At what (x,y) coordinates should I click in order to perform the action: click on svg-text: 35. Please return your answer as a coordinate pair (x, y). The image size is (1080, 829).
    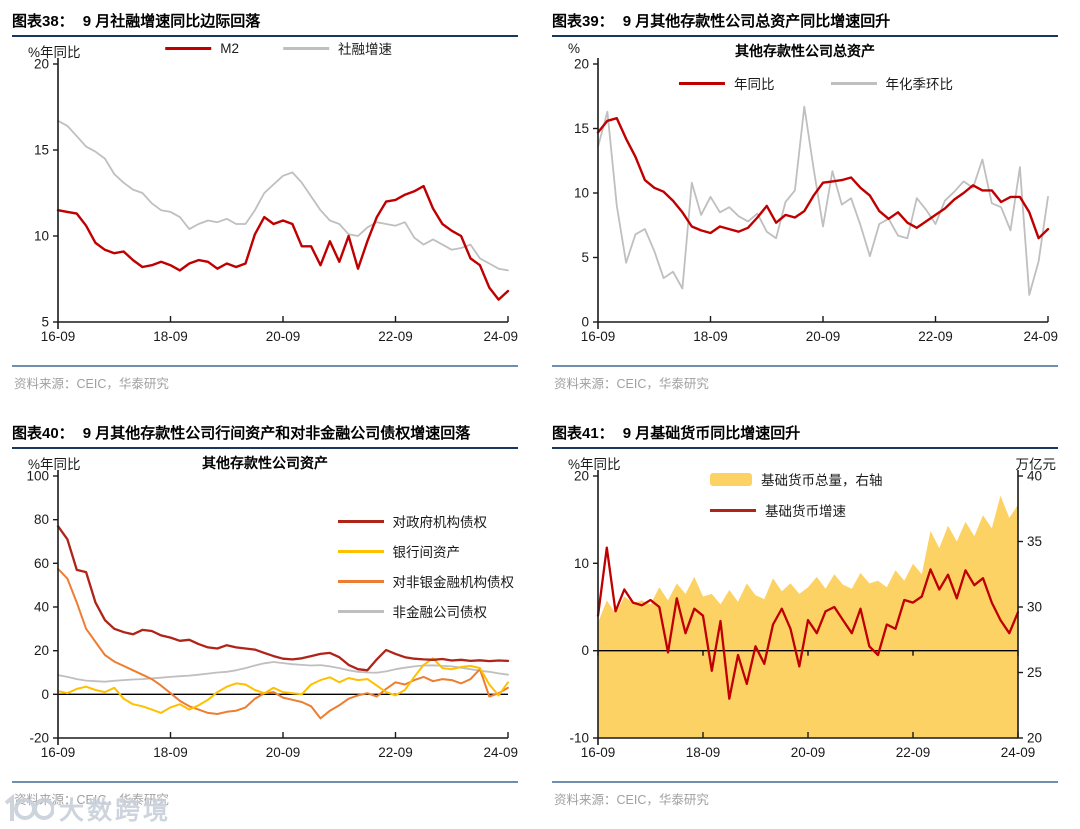
    Looking at the image, I should click on (1034, 541).